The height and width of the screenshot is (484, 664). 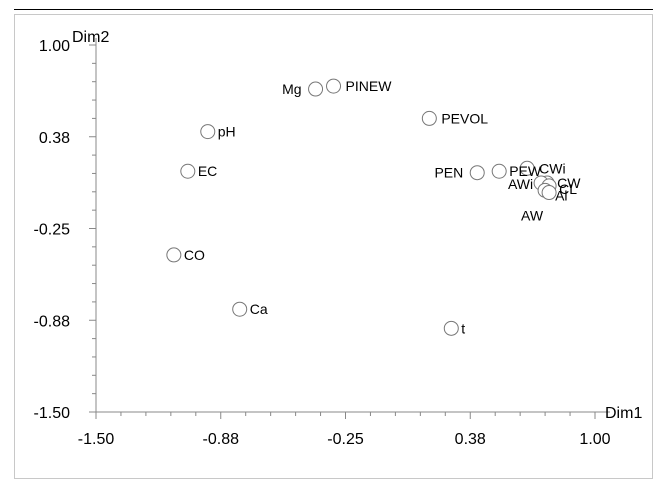 I want to click on point-pinew: PINEW, so click(x=359, y=86).